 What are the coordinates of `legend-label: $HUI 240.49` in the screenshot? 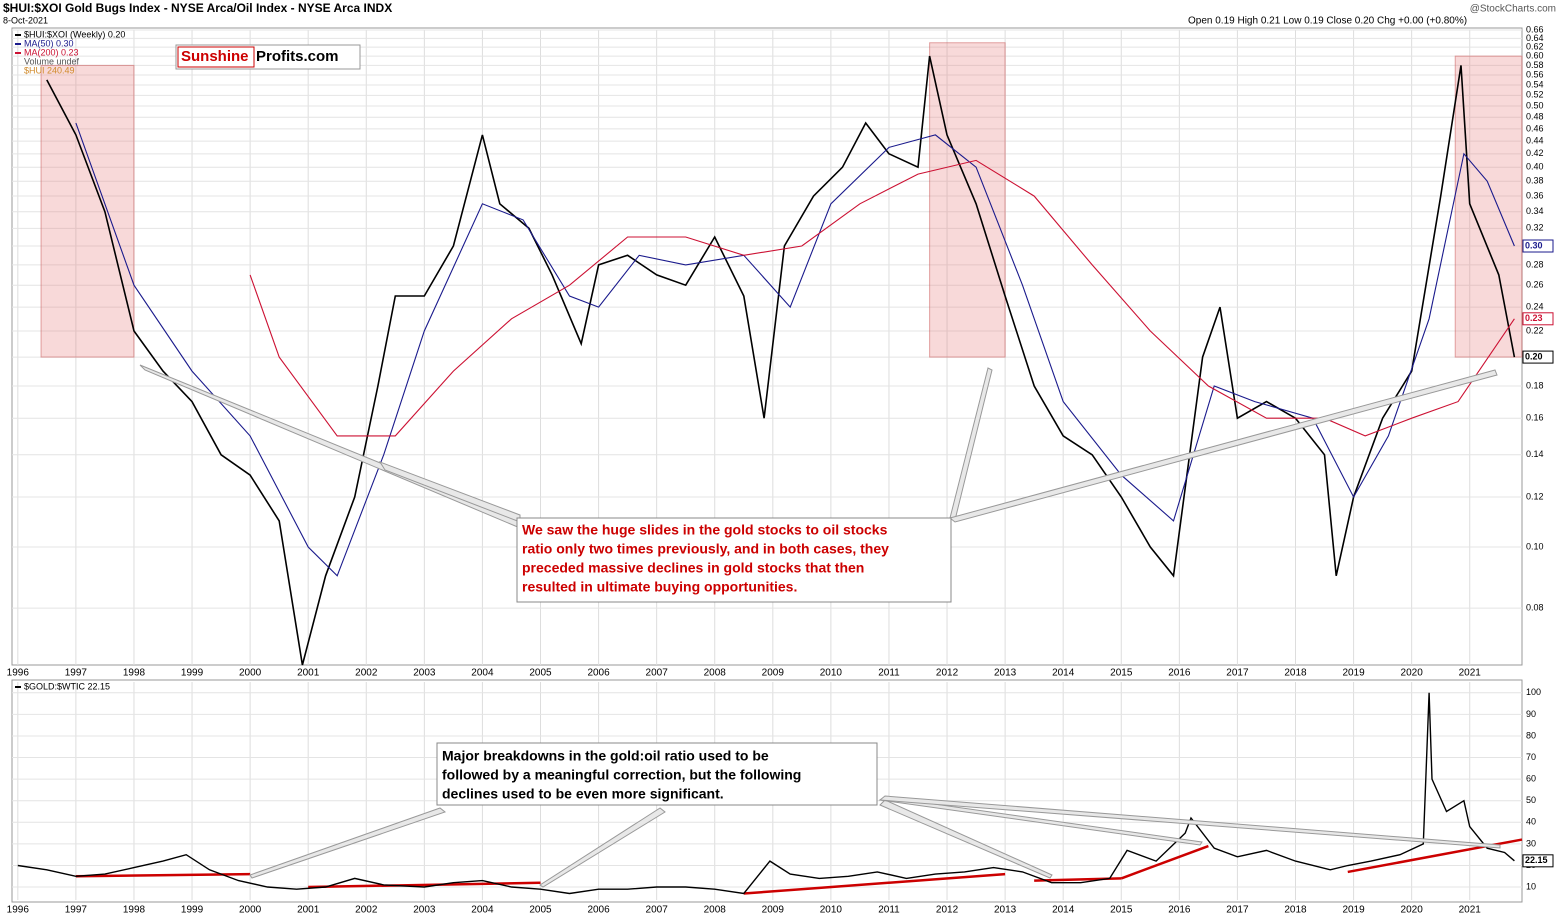 It's located at (49, 70).